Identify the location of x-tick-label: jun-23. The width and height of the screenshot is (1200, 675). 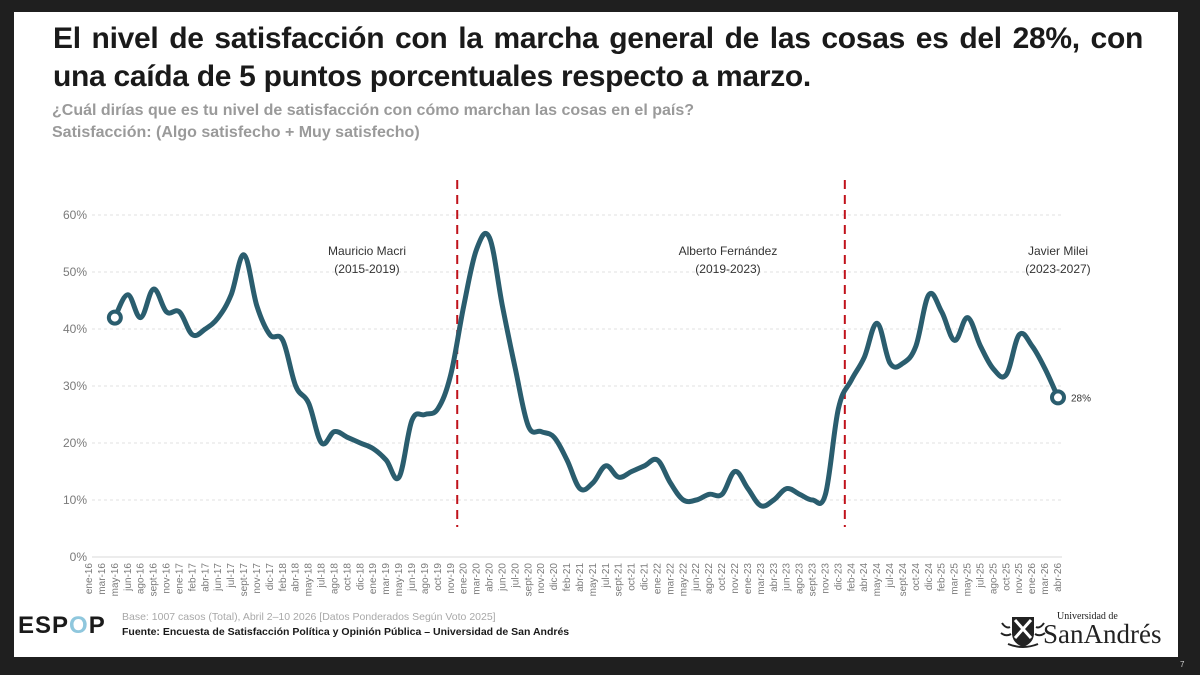
(787, 577).